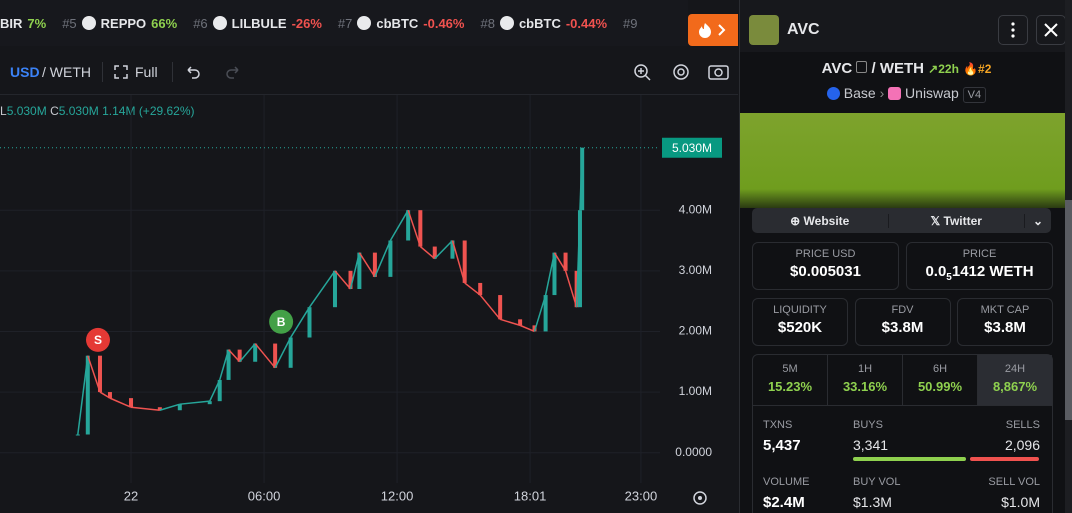 Image resolution: width=1072 pixels, height=513 pixels. Describe the element at coordinates (800, 327) in the screenshot. I see `card-value: $520K` at that location.